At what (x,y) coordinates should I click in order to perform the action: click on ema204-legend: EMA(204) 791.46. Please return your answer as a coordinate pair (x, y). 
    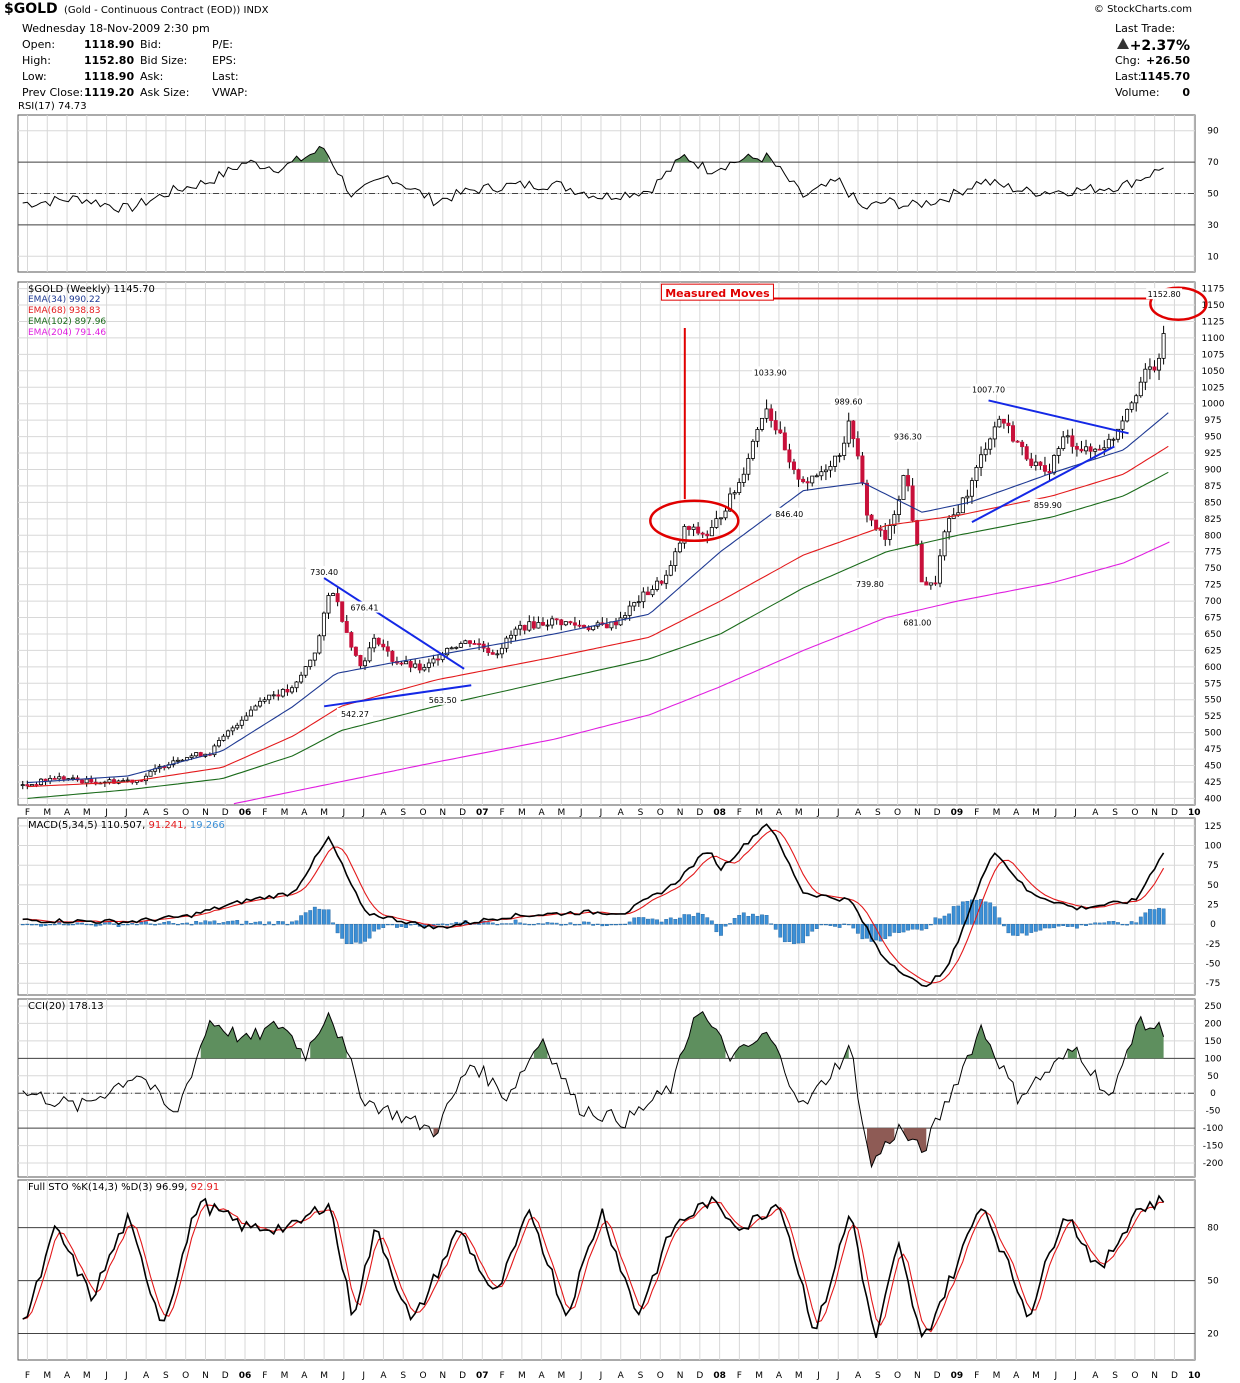
    Looking at the image, I should click on (67, 333).